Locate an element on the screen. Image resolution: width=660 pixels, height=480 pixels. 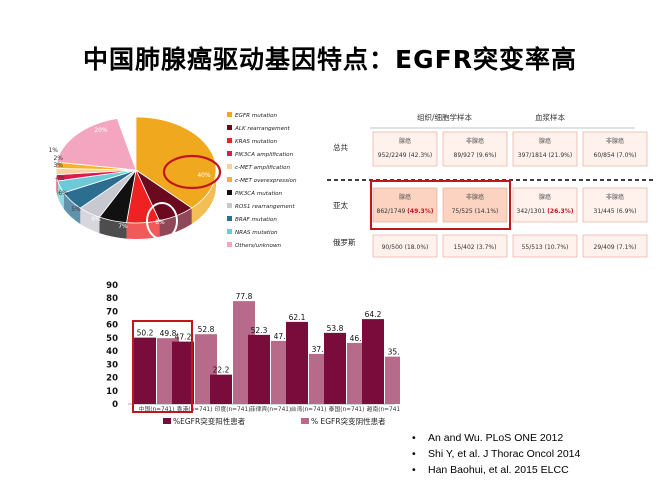
legend-label: KRAS mutation is located at coordinates (256, 142).